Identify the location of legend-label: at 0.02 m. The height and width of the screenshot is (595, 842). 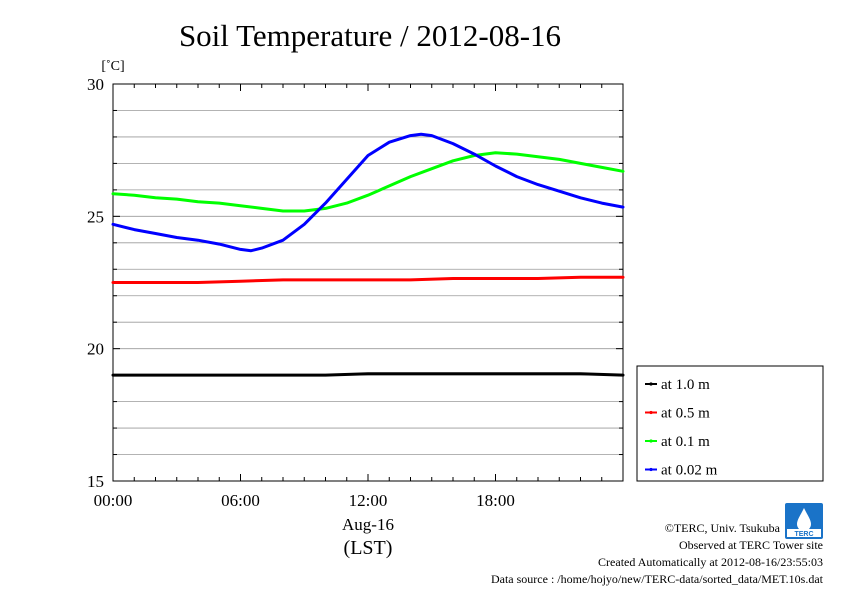
(689, 471).